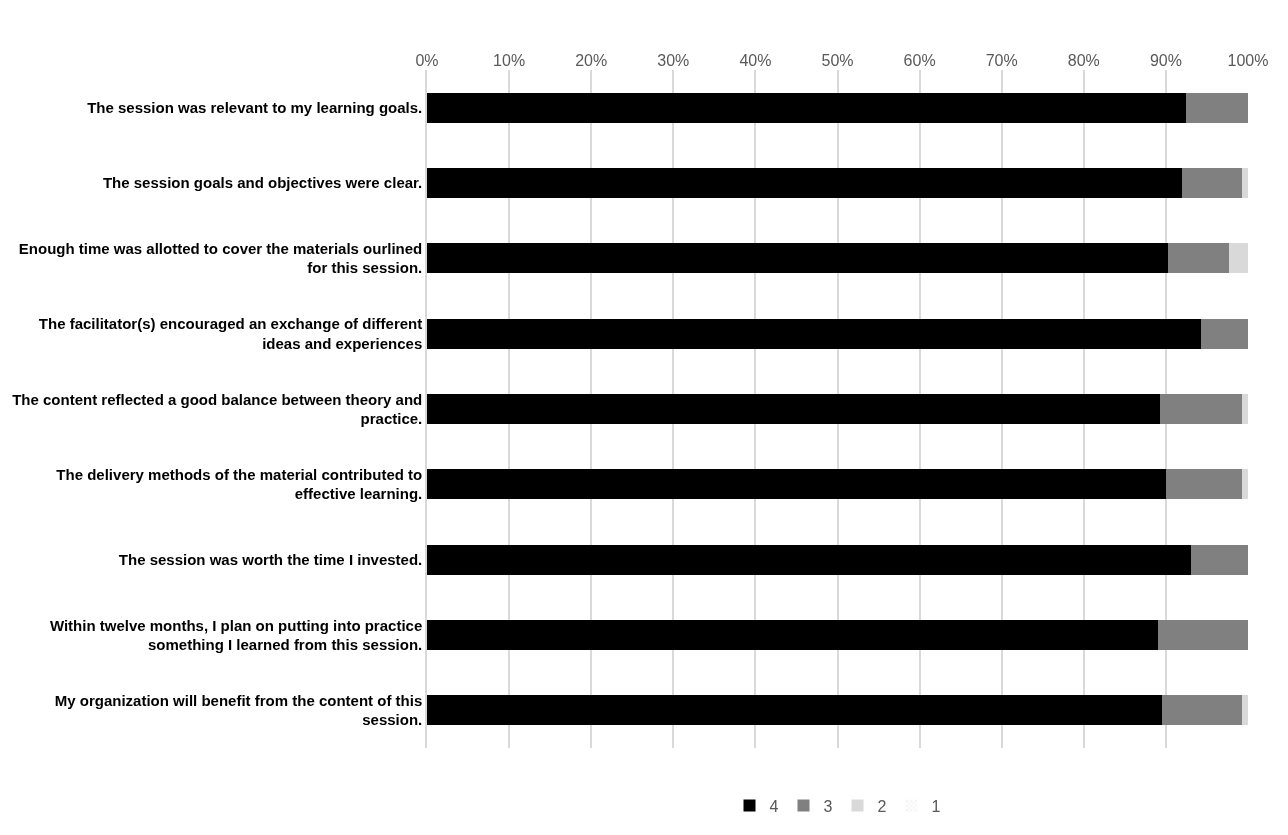  What do you see at coordinates (1083, 60) in the screenshot?
I see `x-tick-label: 80%` at bounding box center [1083, 60].